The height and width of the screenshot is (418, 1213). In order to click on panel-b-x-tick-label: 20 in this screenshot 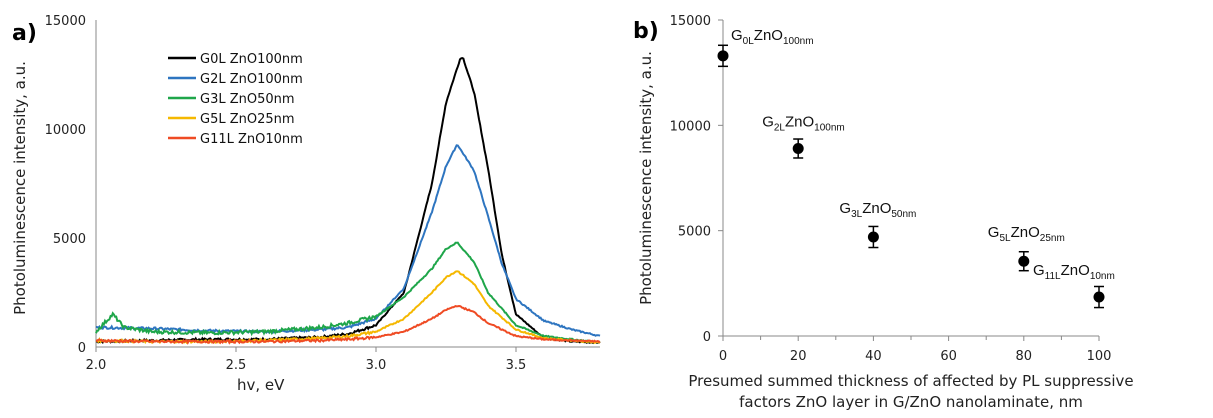, I will do `click(798, 356)`.